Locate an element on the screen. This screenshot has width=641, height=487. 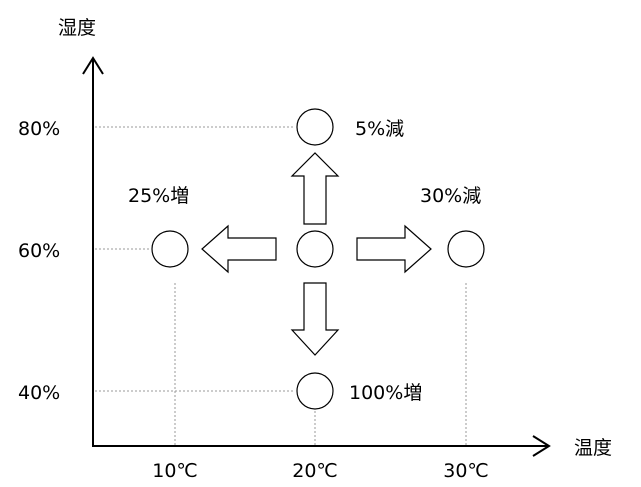
x-tick-label: 30℃ is located at coordinates (466, 471).